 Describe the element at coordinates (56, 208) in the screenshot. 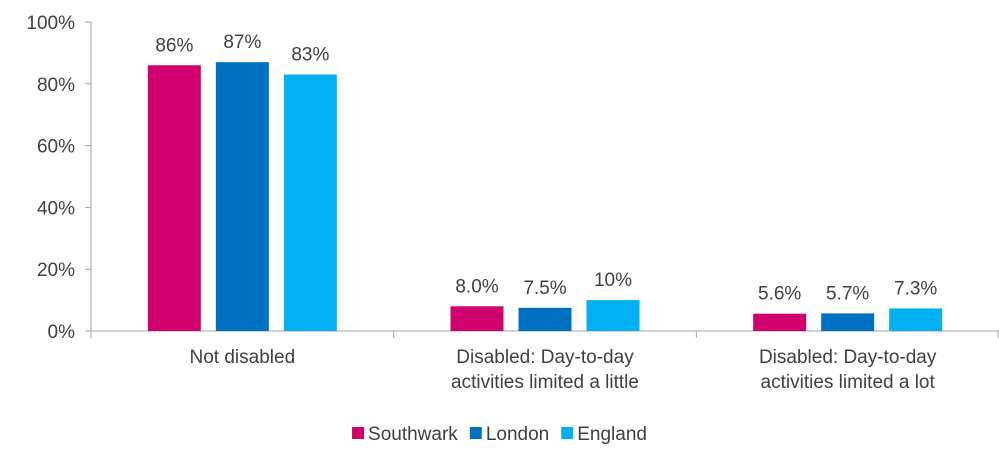

I see `y-tick-label: 40%` at that location.